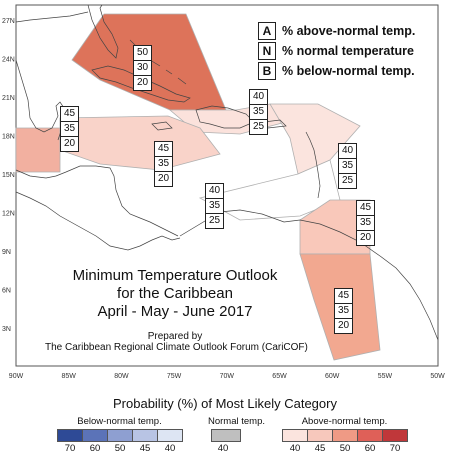 The image size is (450, 454). I want to click on scale-title: Probability (%) of Most Likely Category, so click(225, 403).